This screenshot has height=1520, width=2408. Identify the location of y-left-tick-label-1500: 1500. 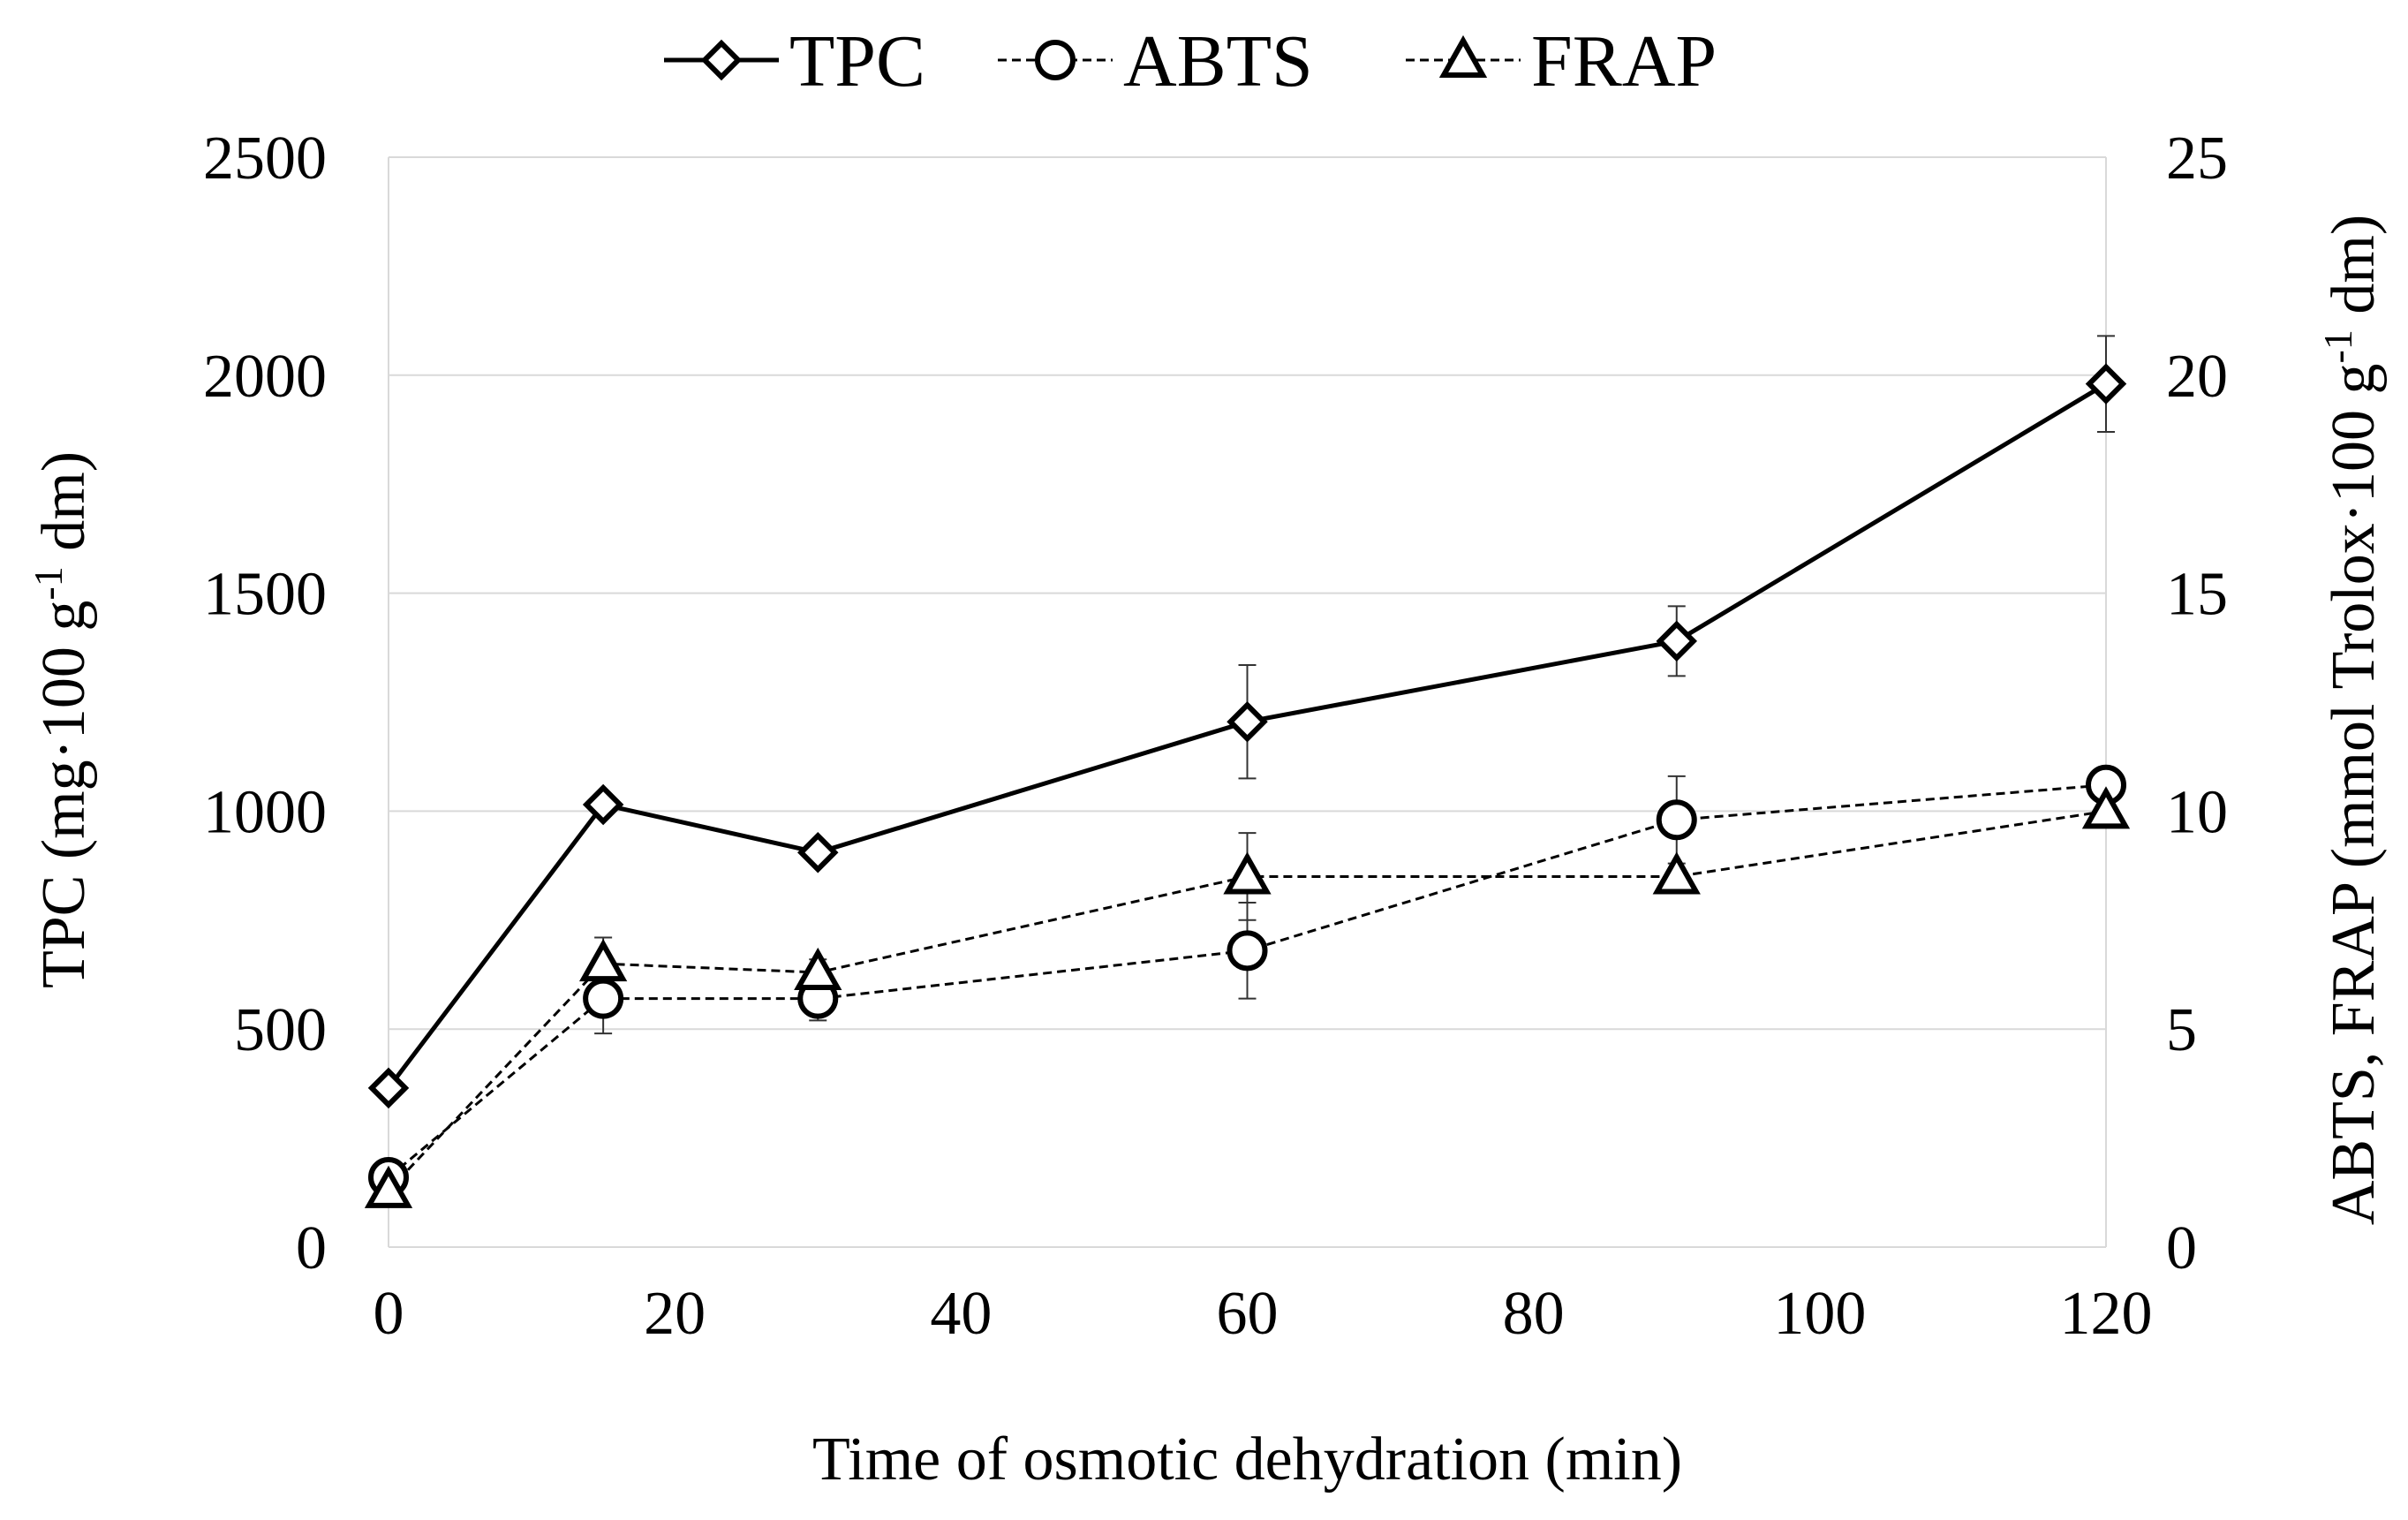
(265, 595).